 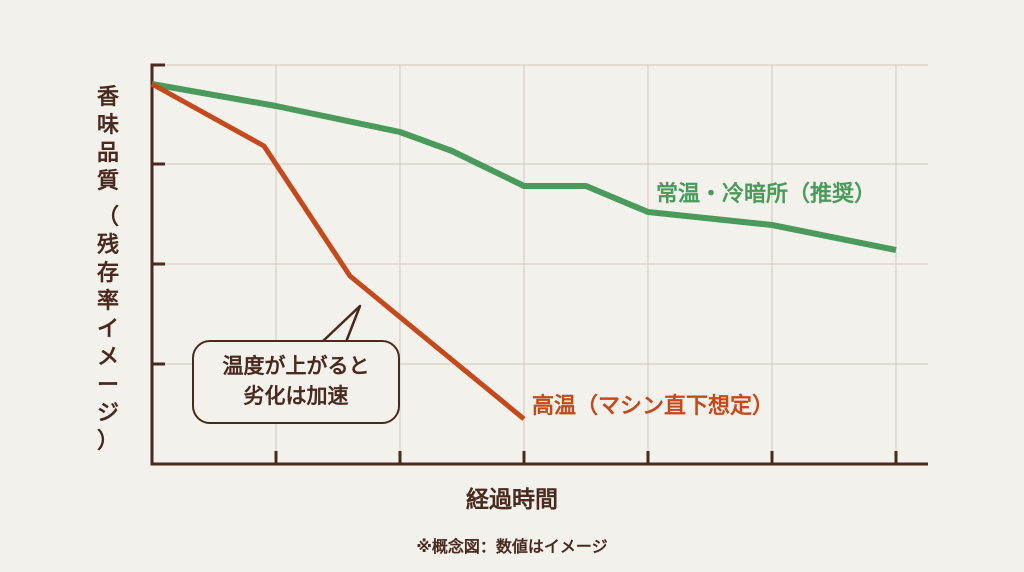 I want to click on y-char: （, so click(x=107, y=217).